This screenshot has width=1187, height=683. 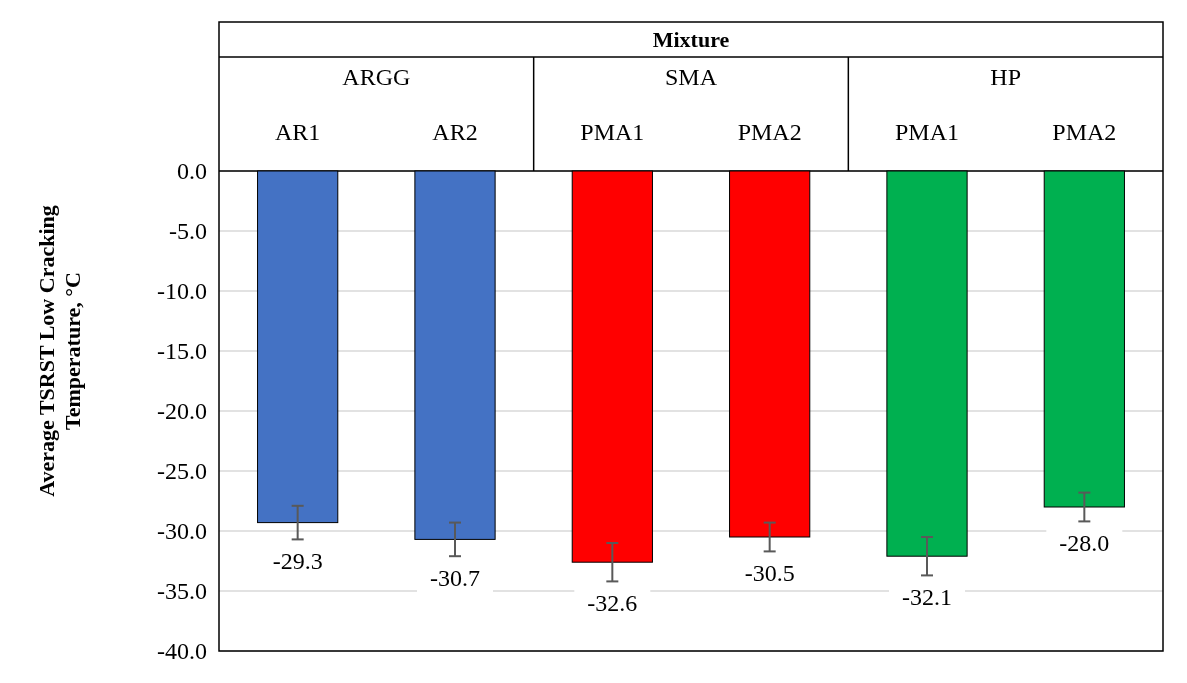 I want to click on y-axis-title: Average TSRST Low Cracking Temperature, °C, so click(x=59, y=351).